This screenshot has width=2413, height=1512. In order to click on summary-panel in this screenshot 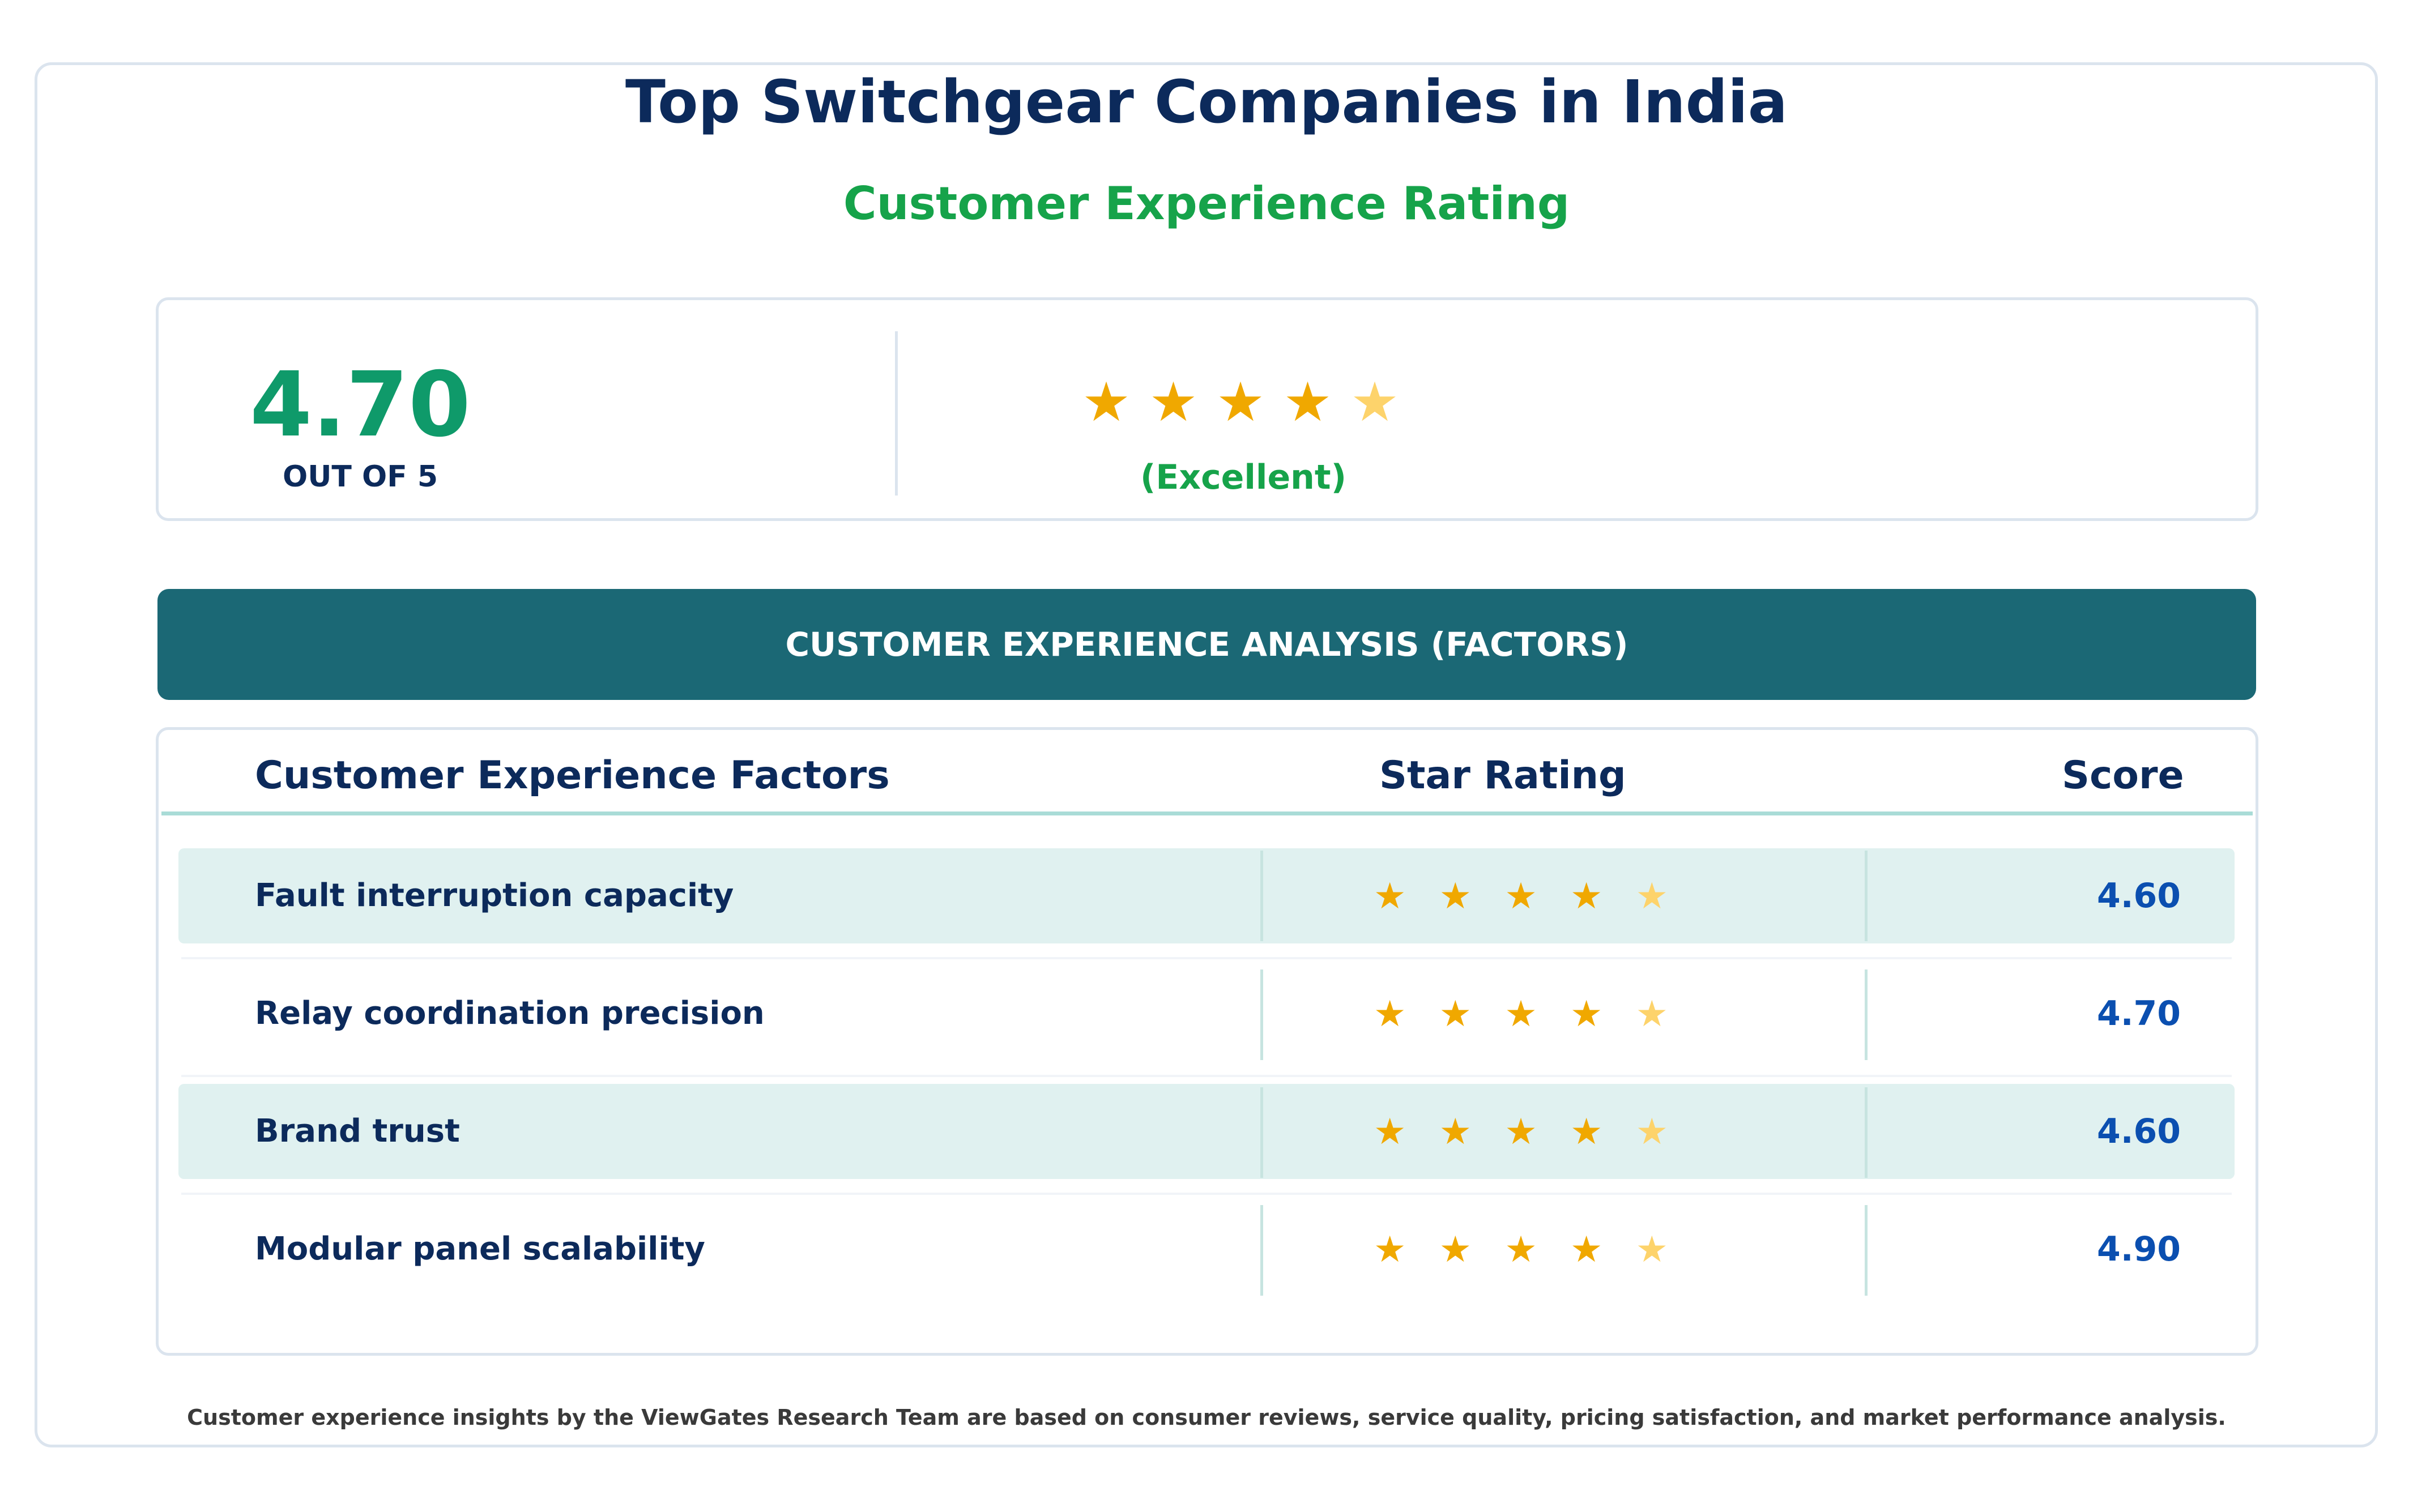, I will do `click(1207, 409)`.